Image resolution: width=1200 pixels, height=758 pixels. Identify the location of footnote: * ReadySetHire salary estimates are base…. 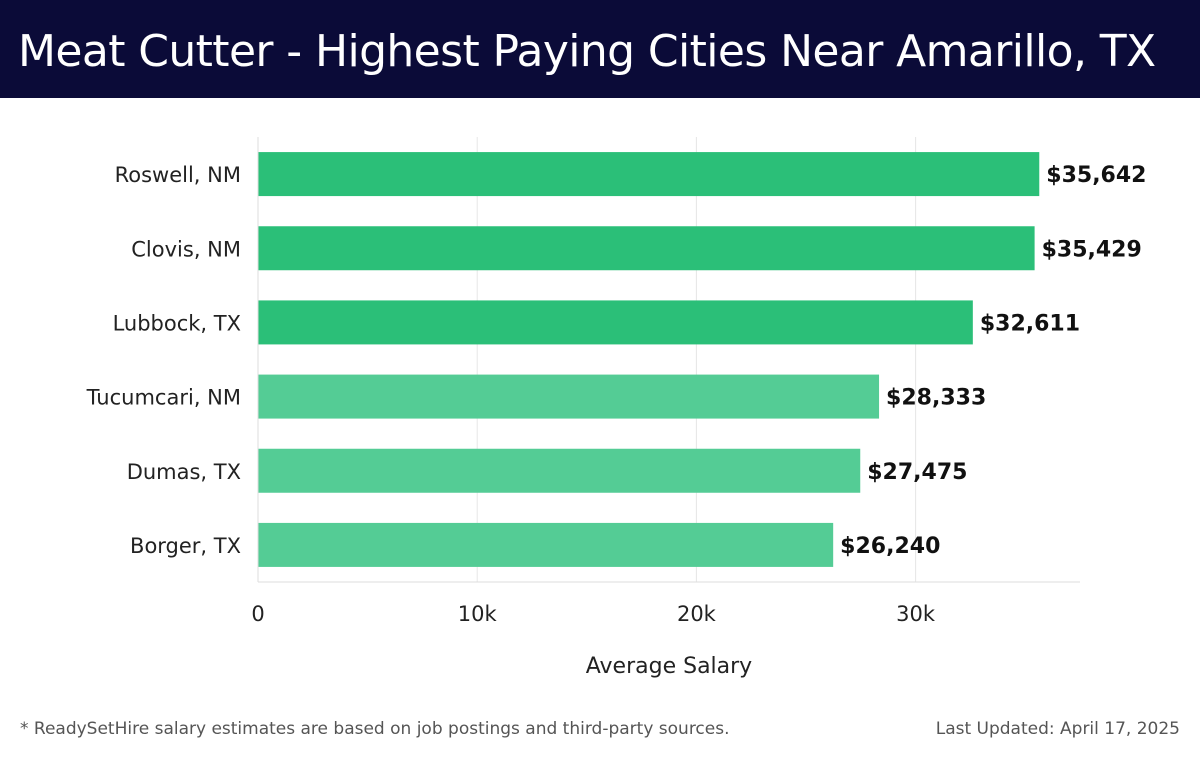
(375, 729).